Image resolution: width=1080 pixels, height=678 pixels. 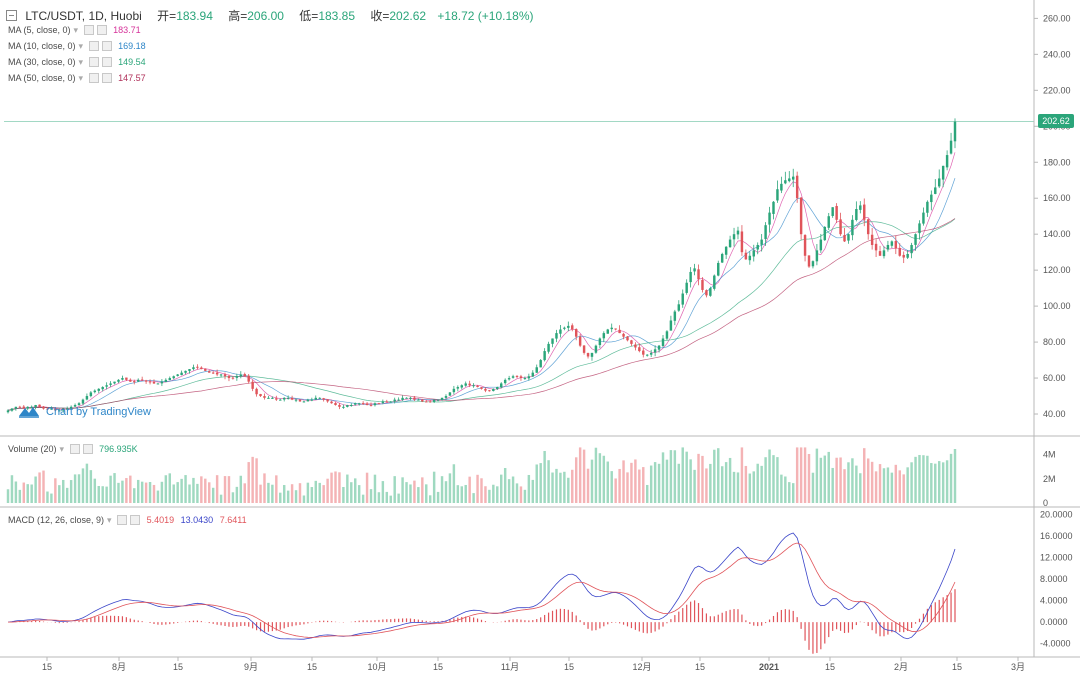 I want to click on ma10-value: 169.18, so click(x=132, y=46).